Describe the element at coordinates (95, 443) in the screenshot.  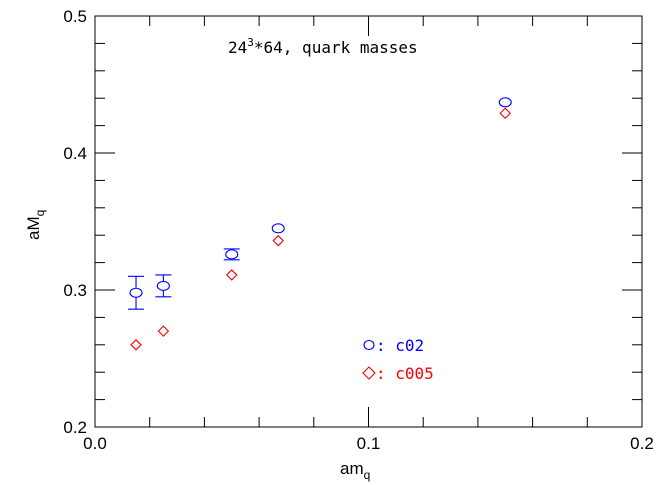
I see `x-tick-label: 0.0` at that location.